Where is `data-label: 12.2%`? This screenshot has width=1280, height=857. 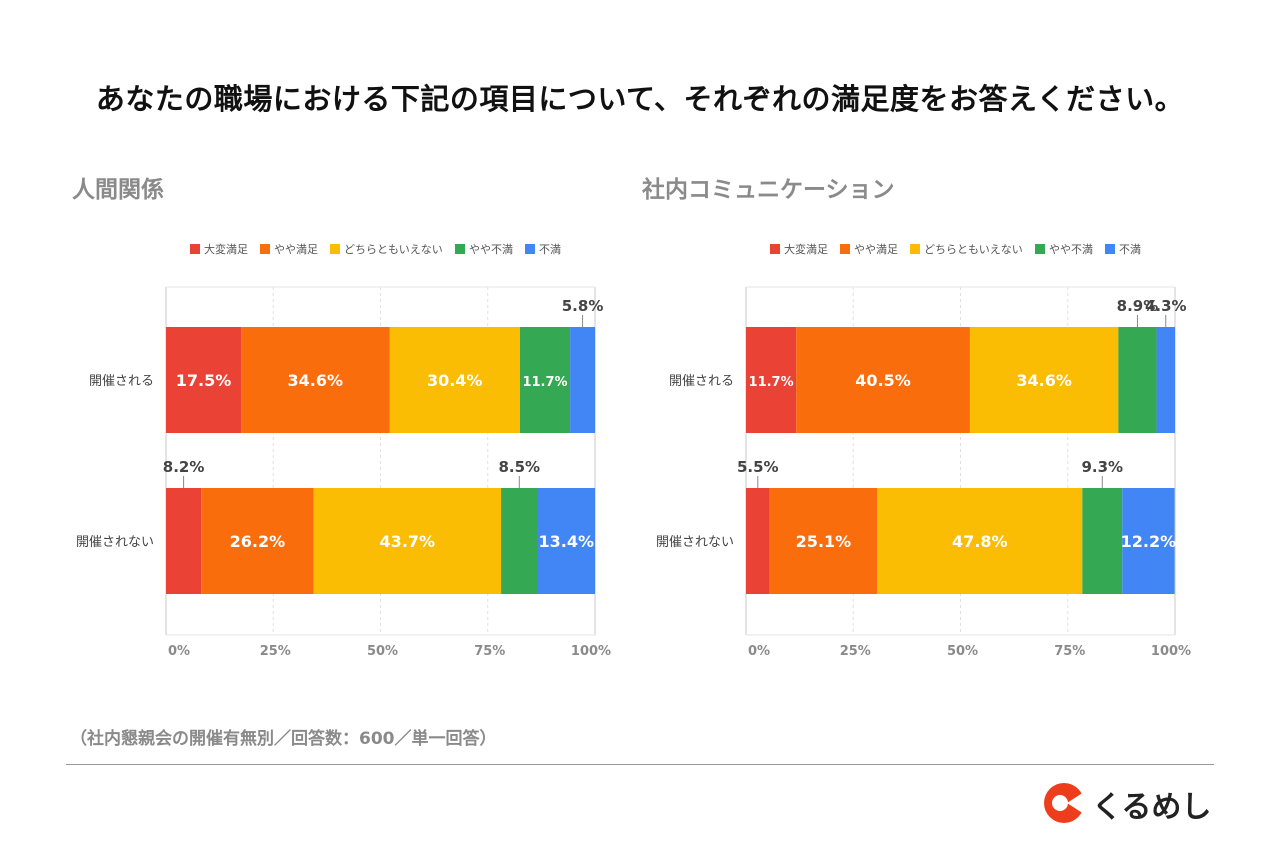
data-label: 12.2% is located at coordinates (1149, 541).